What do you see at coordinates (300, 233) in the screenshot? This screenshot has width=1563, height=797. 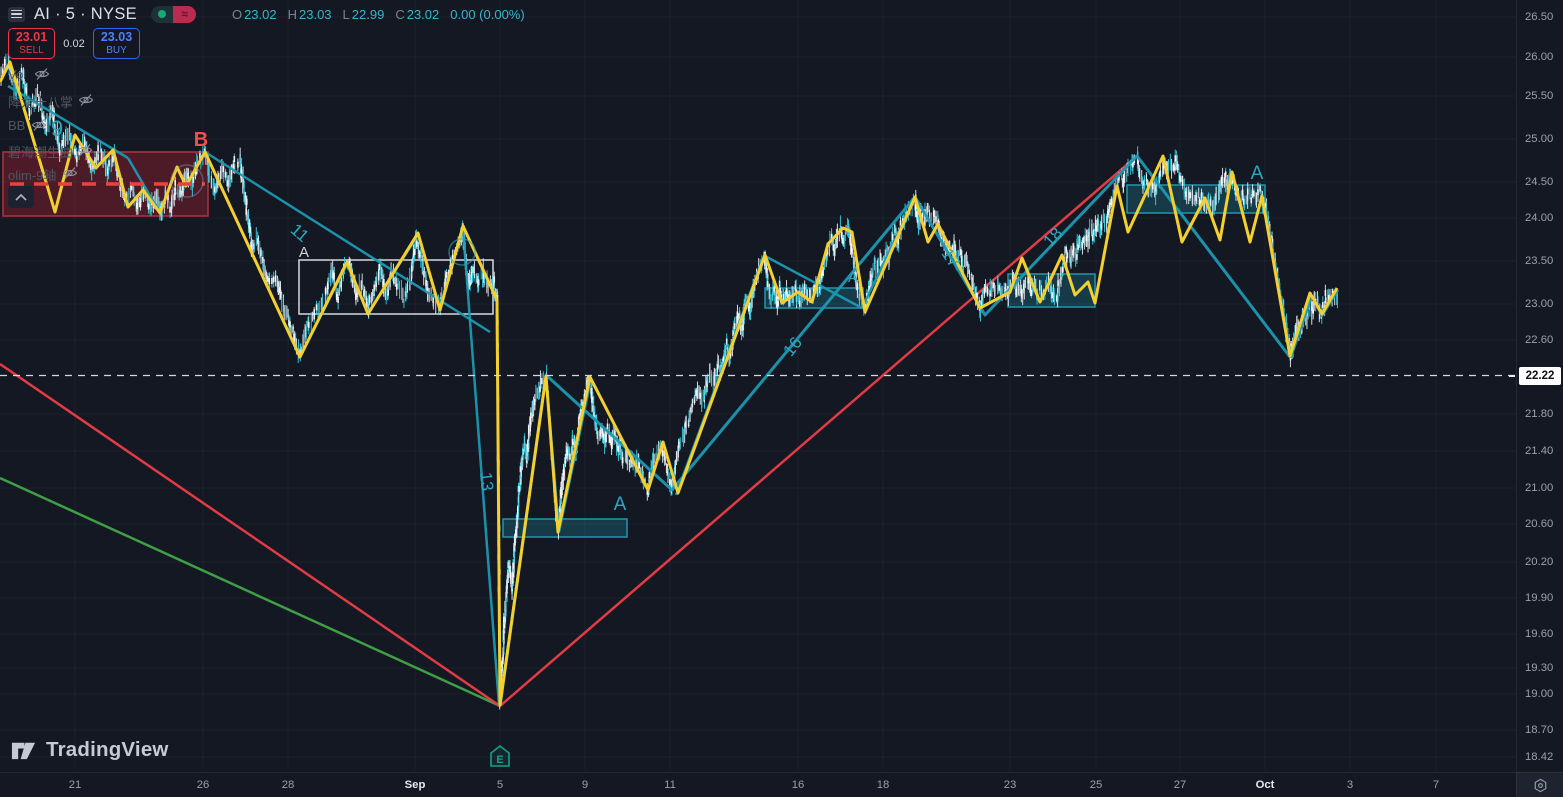 I see `wave-label: 11` at bounding box center [300, 233].